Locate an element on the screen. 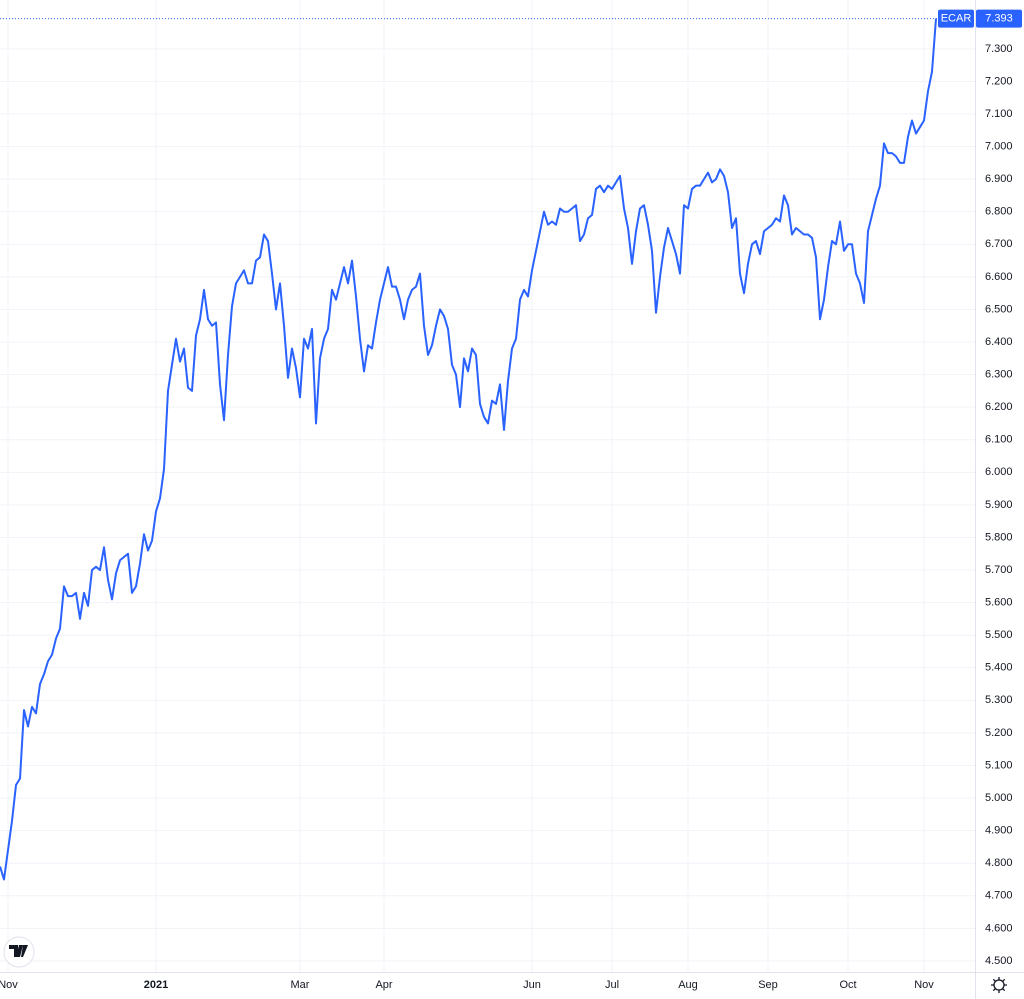  y-tick-label: 5.200 is located at coordinates (999, 733).